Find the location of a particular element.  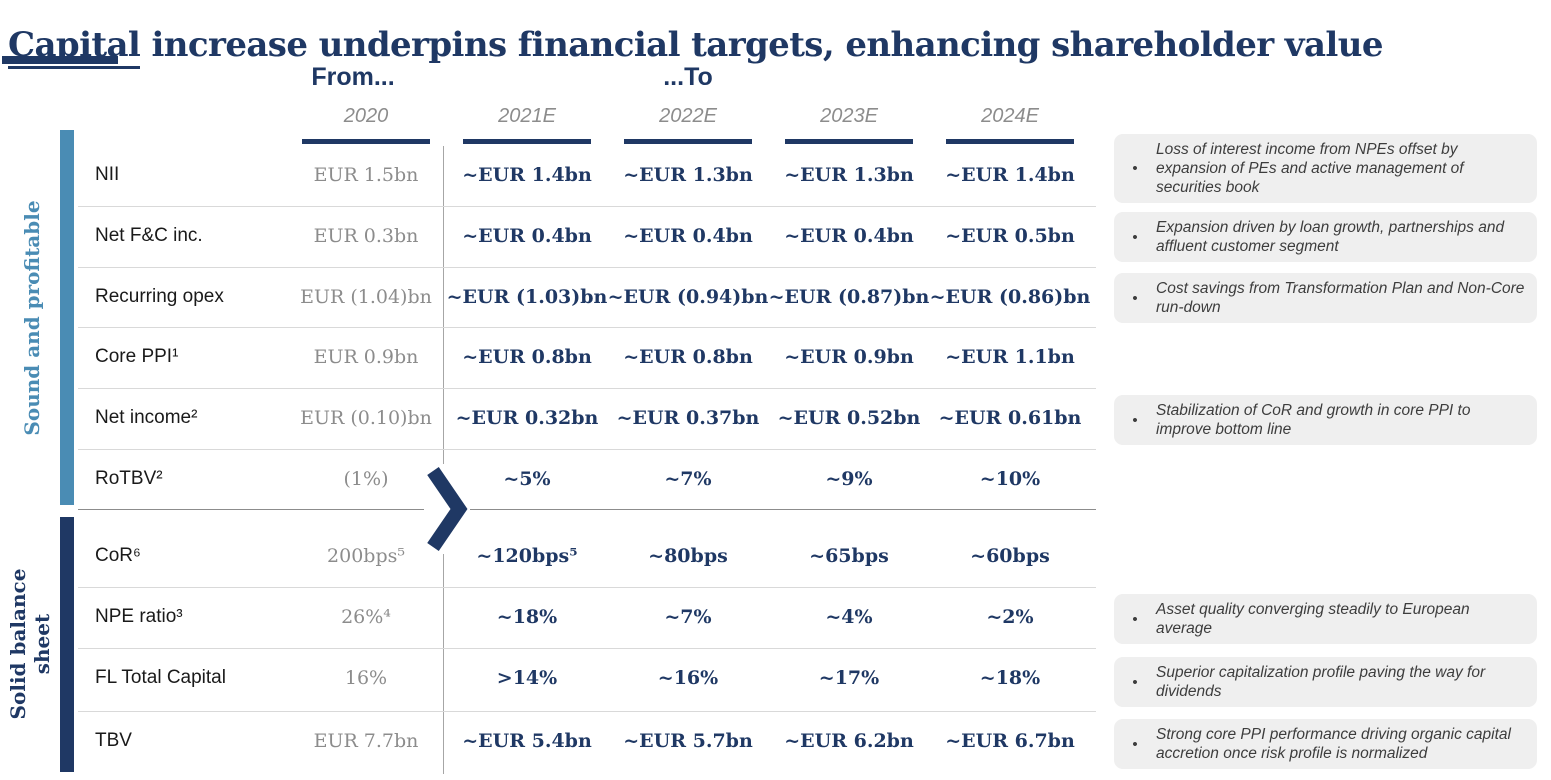

cell-value: ~80bps is located at coordinates (688, 556).